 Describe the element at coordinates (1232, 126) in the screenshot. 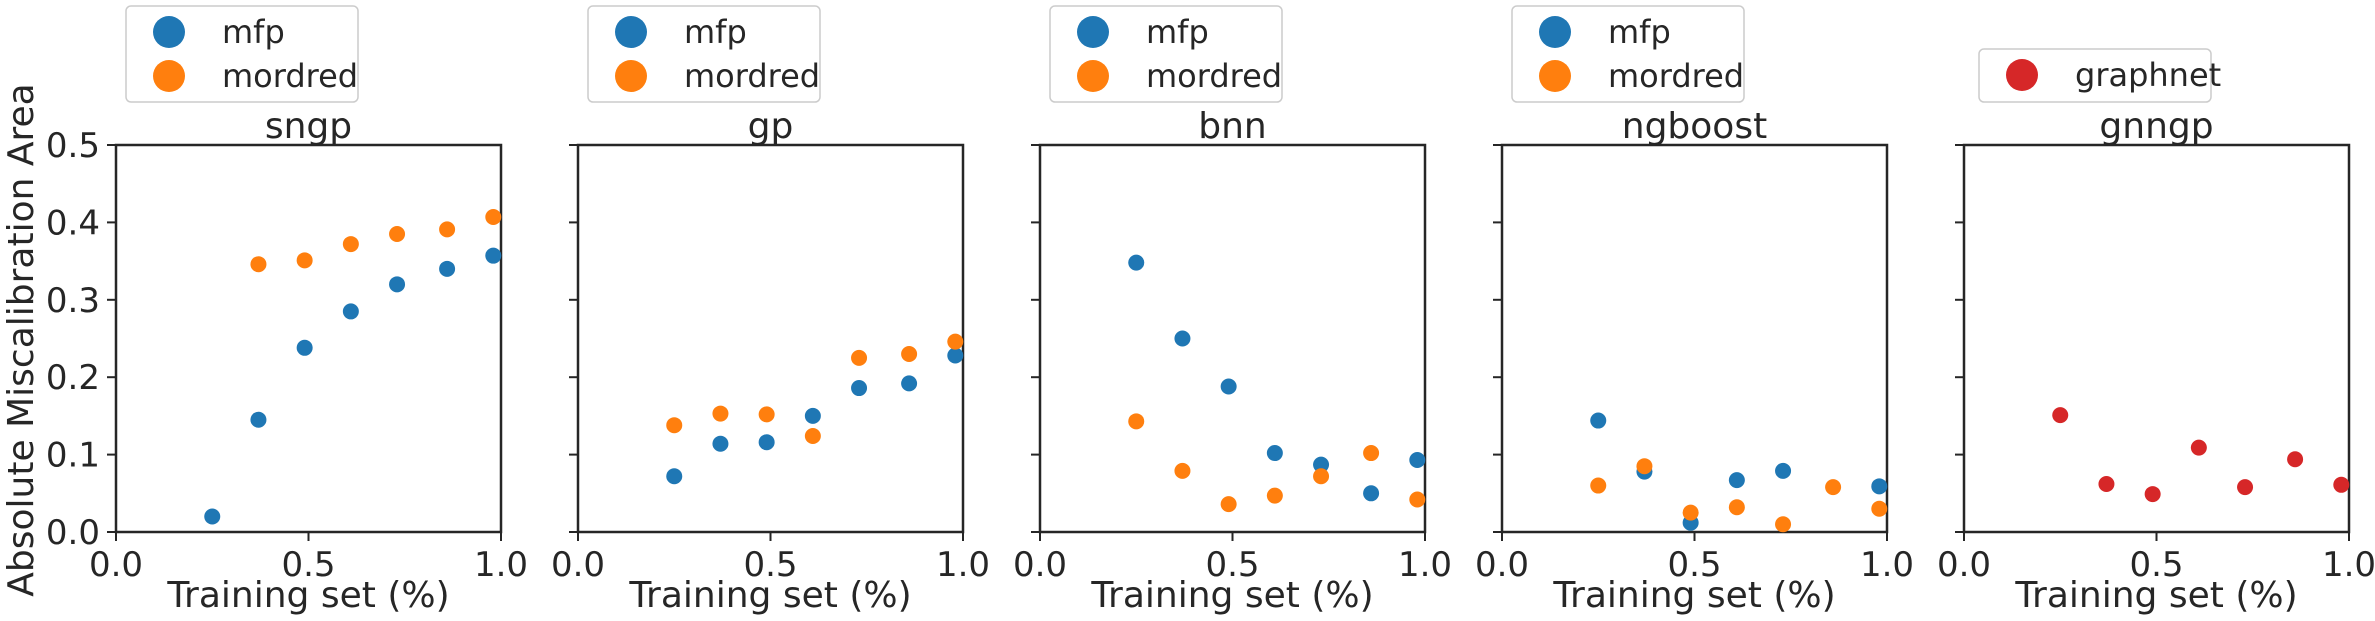

I see `panel-title: bnn` at that location.